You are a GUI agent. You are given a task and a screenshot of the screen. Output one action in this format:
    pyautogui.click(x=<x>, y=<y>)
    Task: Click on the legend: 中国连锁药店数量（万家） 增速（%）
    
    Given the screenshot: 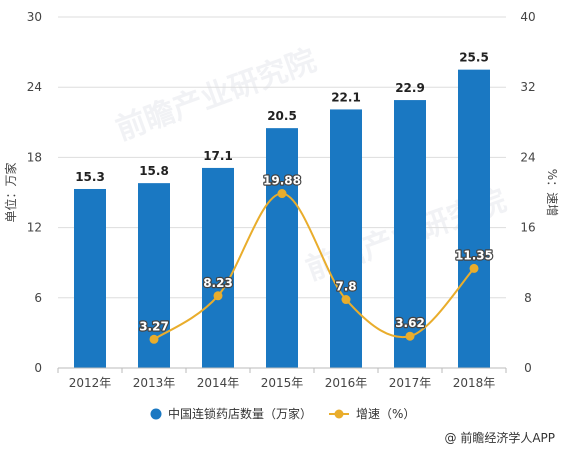 What is the action you would take?
    pyautogui.click(x=282, y=413)
    